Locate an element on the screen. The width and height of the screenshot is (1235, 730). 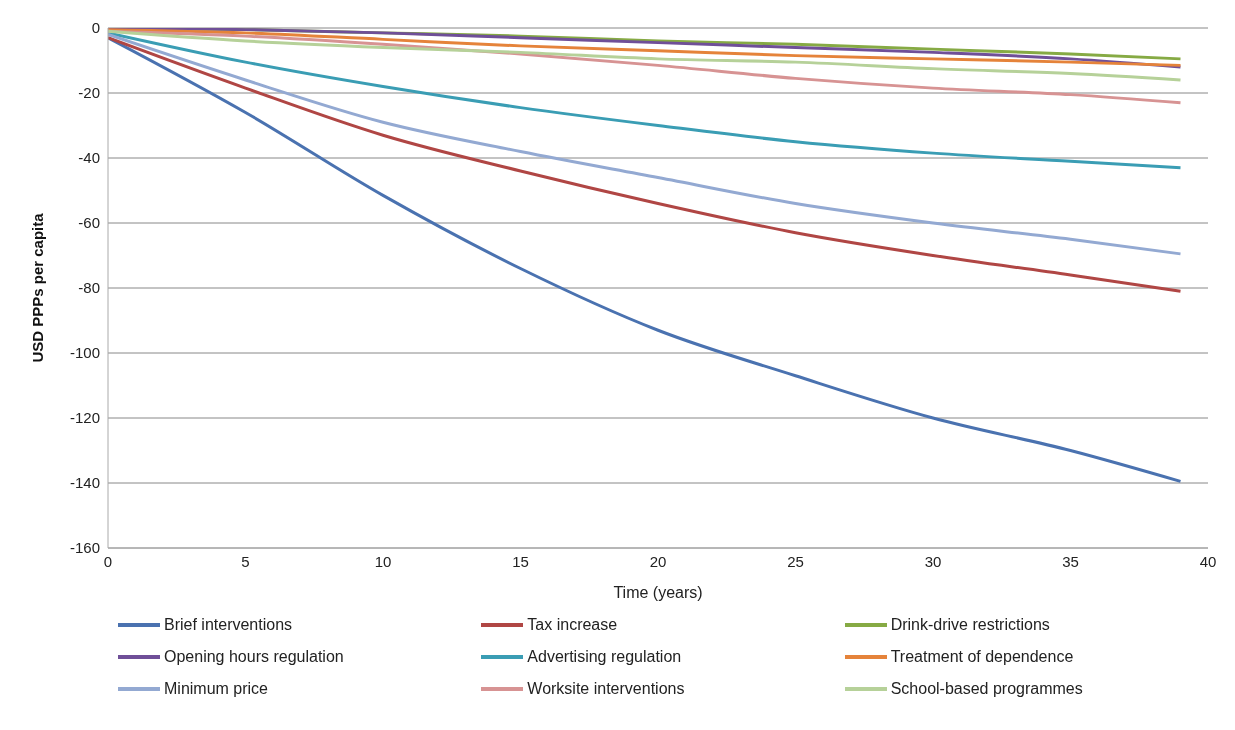
x-tick-label: 35 is located at coordinates (1070, 561).